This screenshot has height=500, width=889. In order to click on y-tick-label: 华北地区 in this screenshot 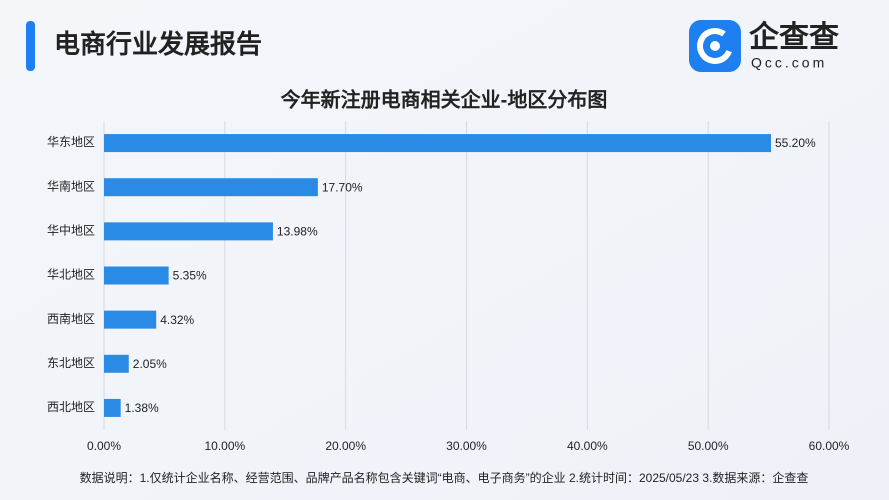, I will do `click(71, 275)`.